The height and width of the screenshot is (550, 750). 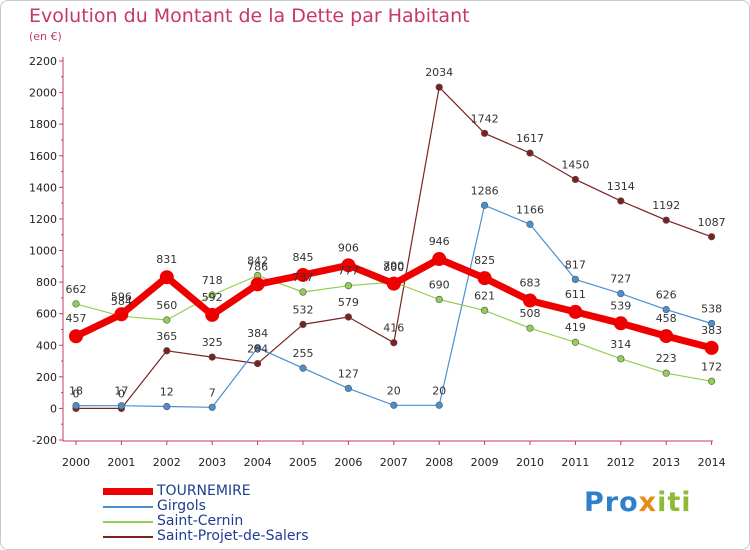 What do you see at coordinates (575, 294) in the screenshot?
I see `data-label: 611` at bounding box center [575, 294].